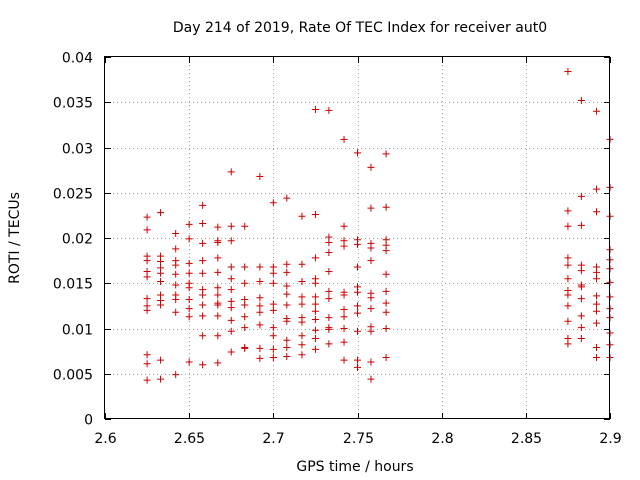 The image size is (640, 480). Describe the element at coordinates (15, 238) in the screenshot. I see `y-axis-label: ROTI / TECUs` at that location.